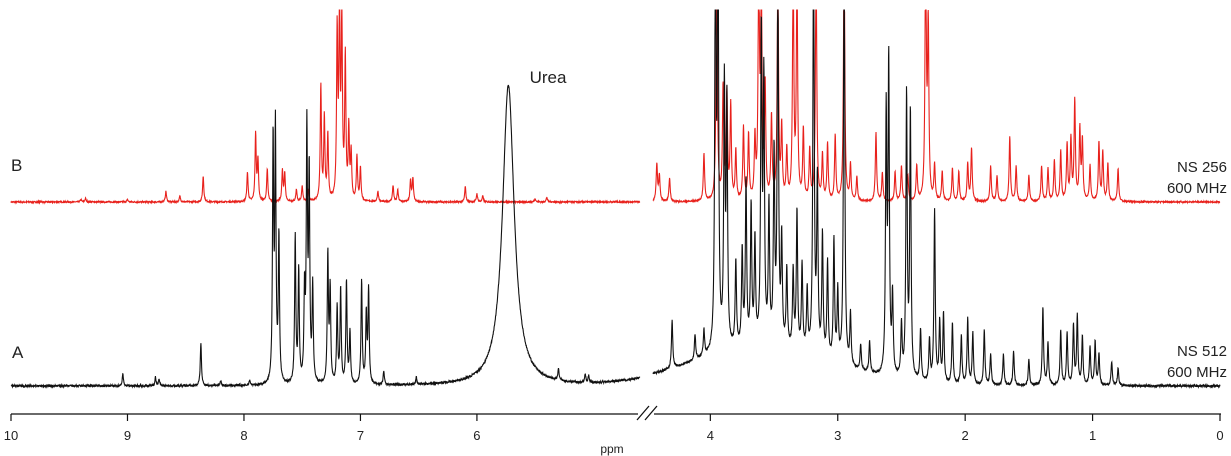 This screenshot has height=456, width=1231. I want to click on x-tick-label-4: 4, so click(710, 435).